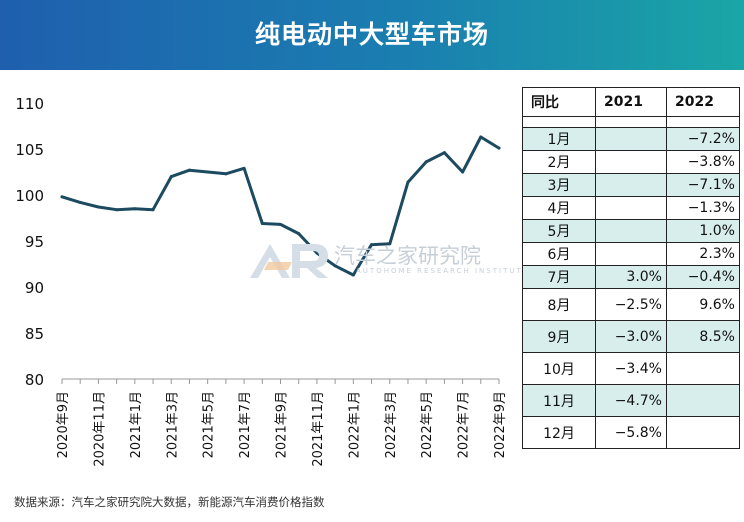  Describe the element at coordinates (703, 231) in the screenshot. I see `yoy-2022-cell: 1.0%` at that location.